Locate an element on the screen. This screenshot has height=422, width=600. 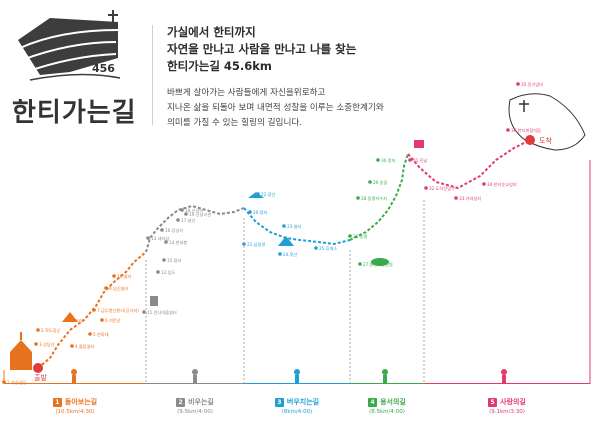
stop-label: 5.연화대 is located at coordinates (101, 334).